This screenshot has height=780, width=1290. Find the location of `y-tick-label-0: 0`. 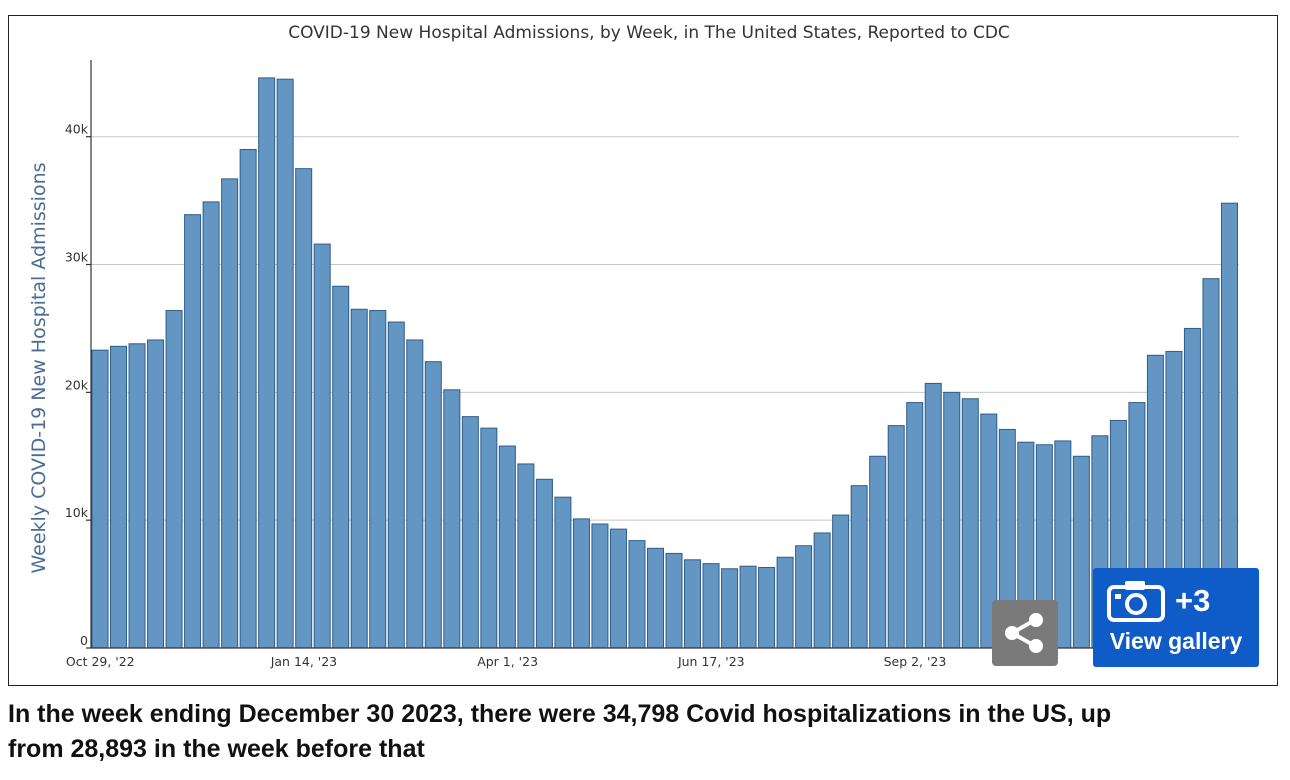

y-tick-label-0: 0 is located at coordinates (84, 640).